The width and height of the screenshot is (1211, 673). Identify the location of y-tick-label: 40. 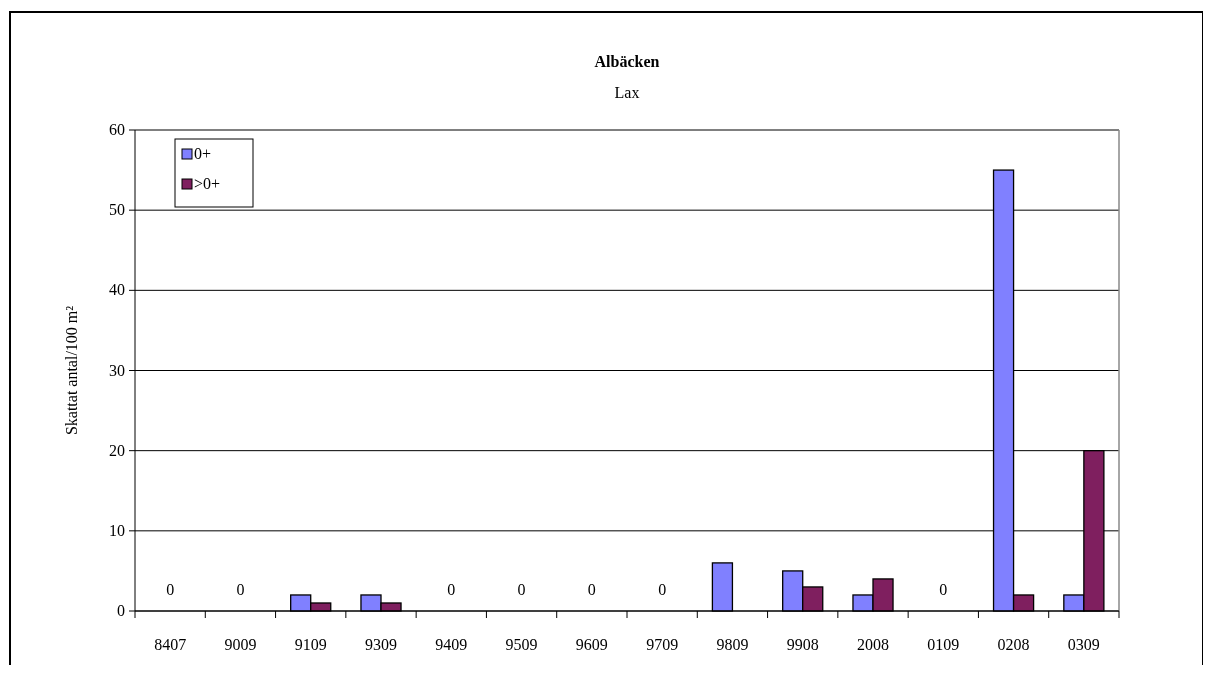
(117, 290).